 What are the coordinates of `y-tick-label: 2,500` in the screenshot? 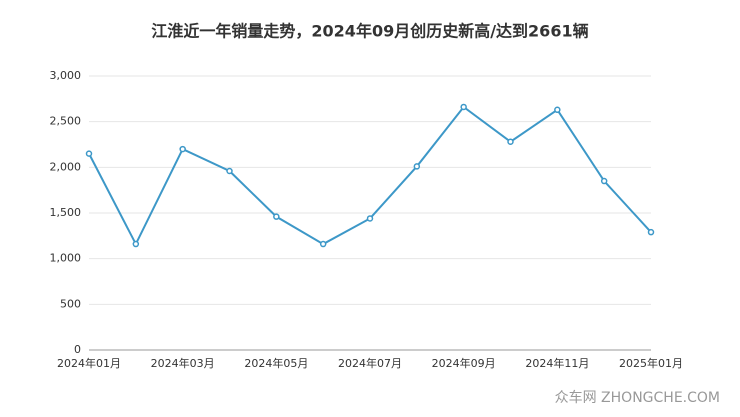 It's located at (66, 121).